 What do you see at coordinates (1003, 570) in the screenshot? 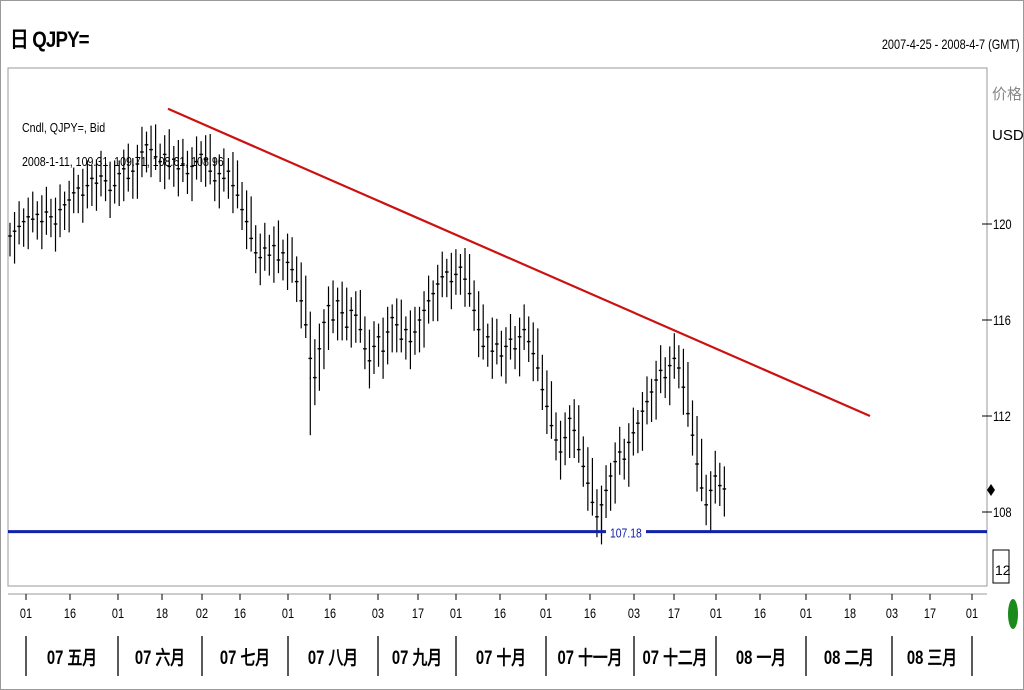
I see `zoom-label: 12` at bounding box center [1003, 570].